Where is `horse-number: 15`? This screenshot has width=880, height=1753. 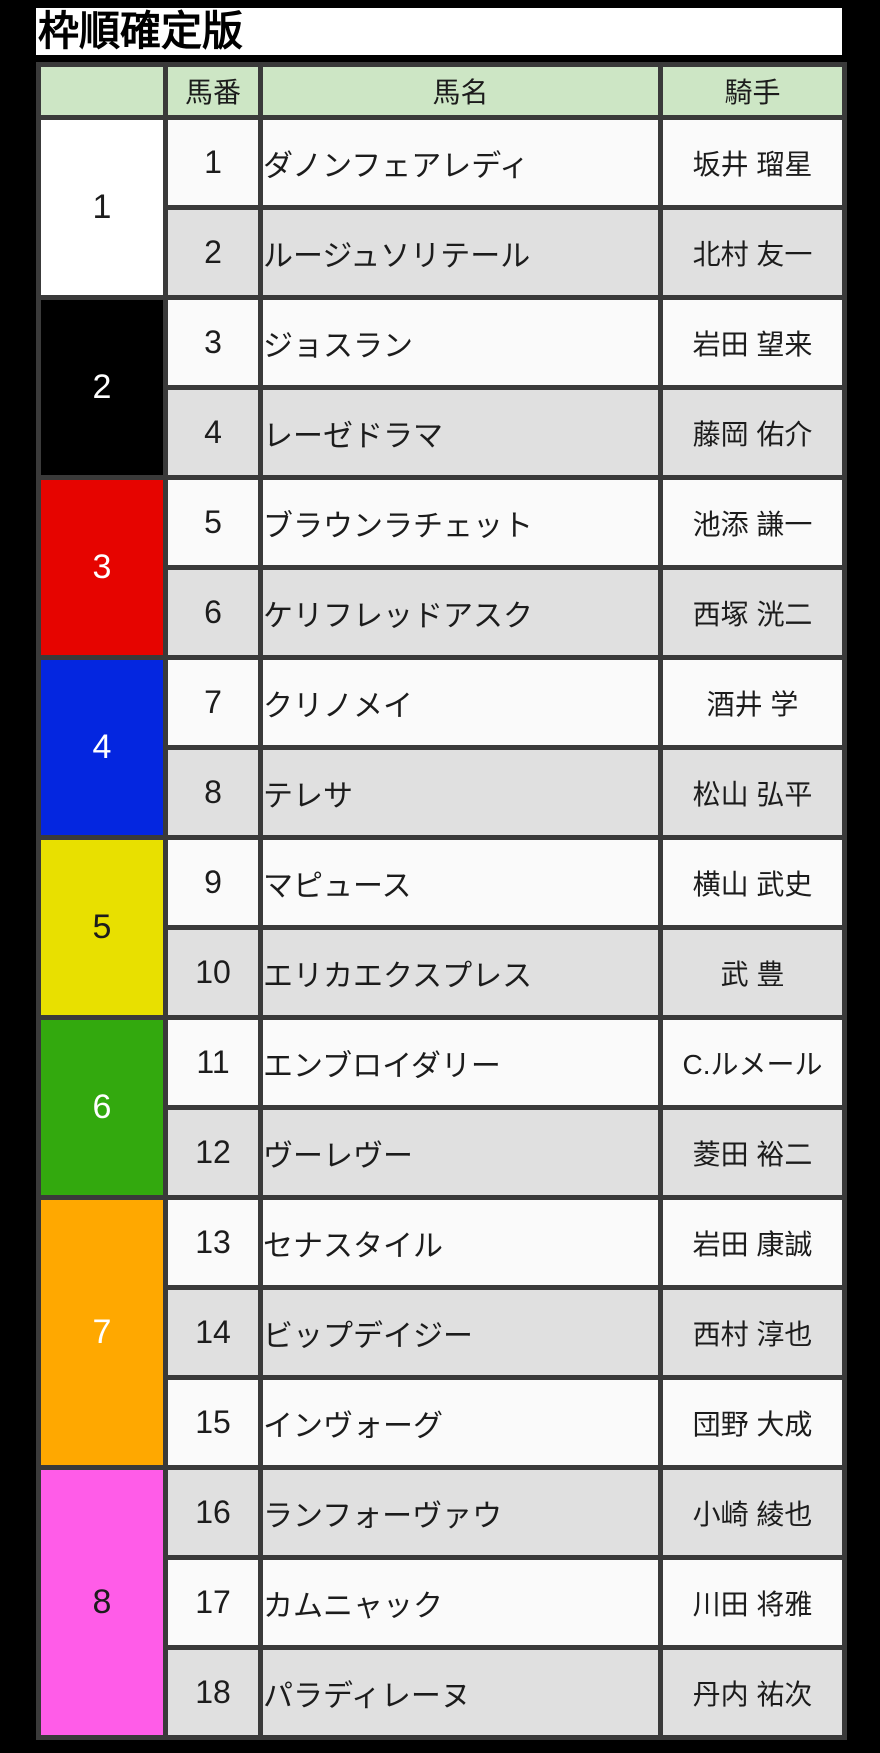
horse-number: 15 is located at coordinates (213, 1422).